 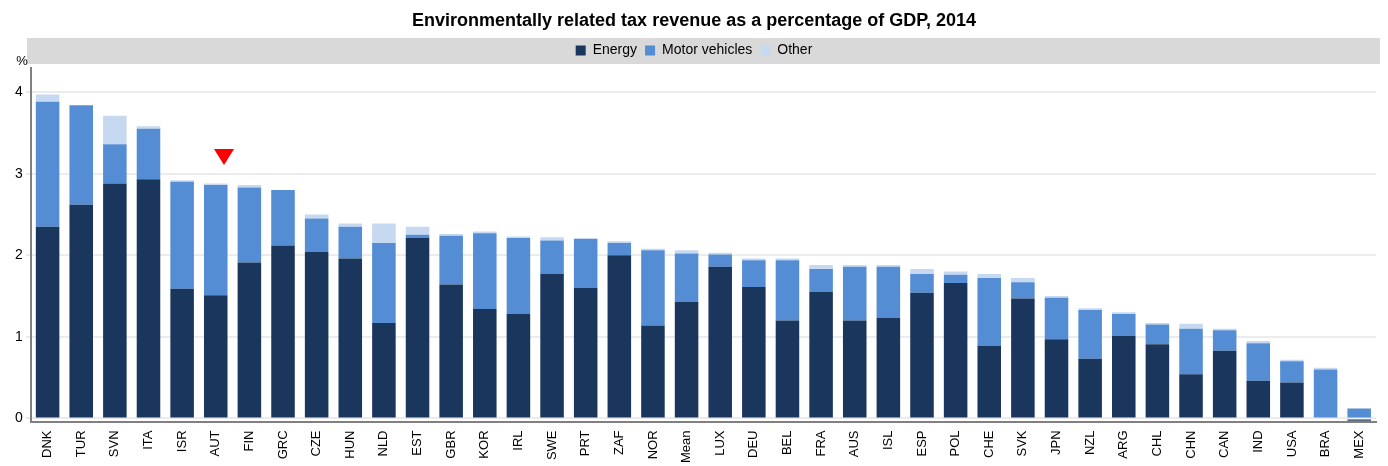 I want to click on x-tick-label: JPN, so click(x=1056, y=443).